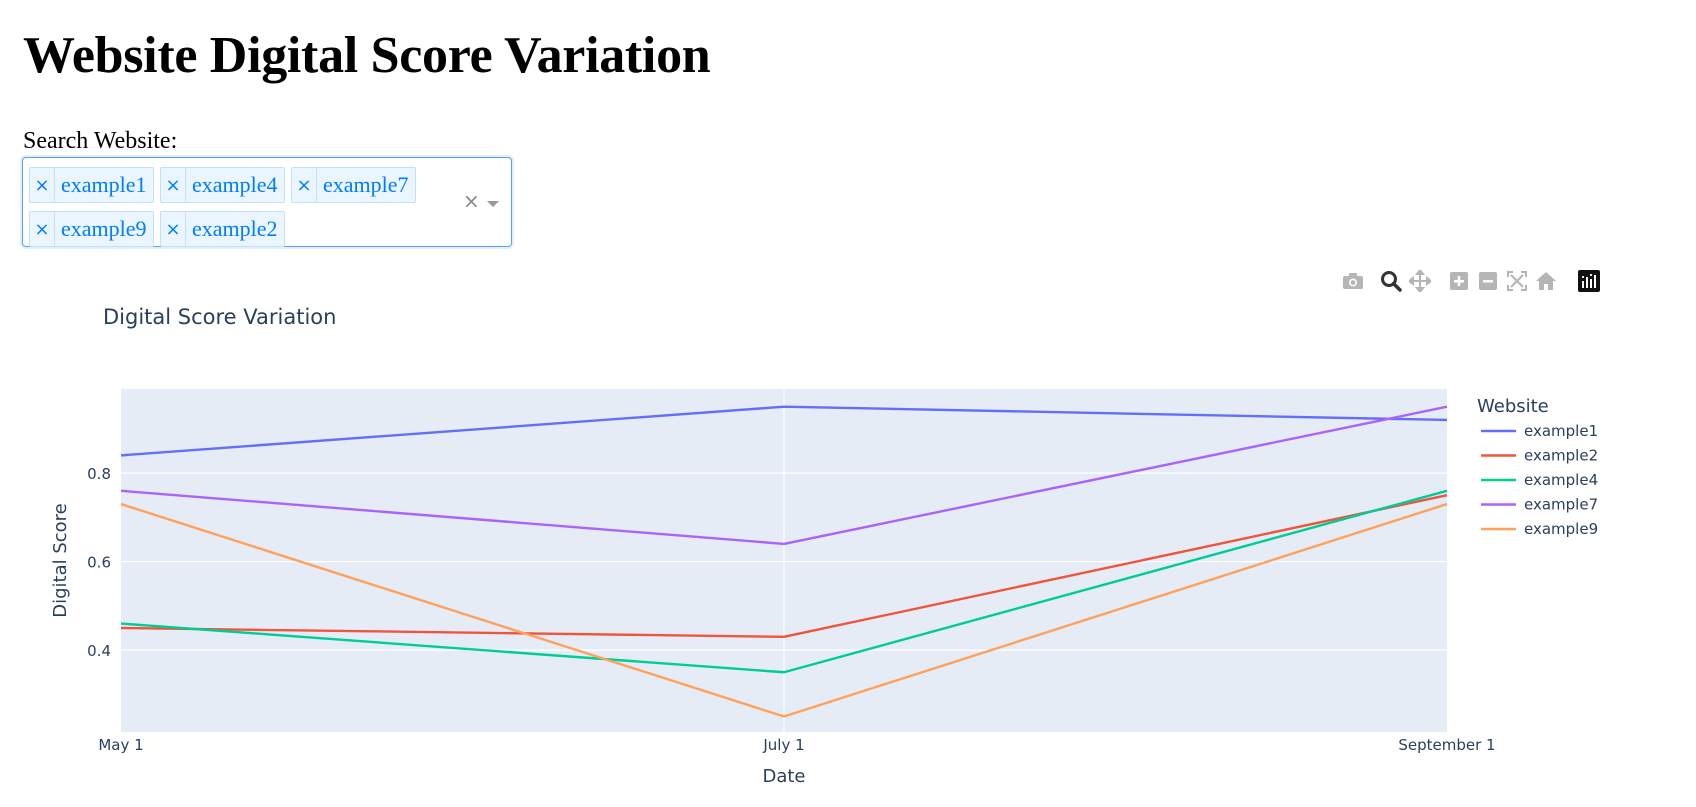  Describe the element at coordinates (104, 184) in the screenshot. I see `chip-label: example1` at that location.